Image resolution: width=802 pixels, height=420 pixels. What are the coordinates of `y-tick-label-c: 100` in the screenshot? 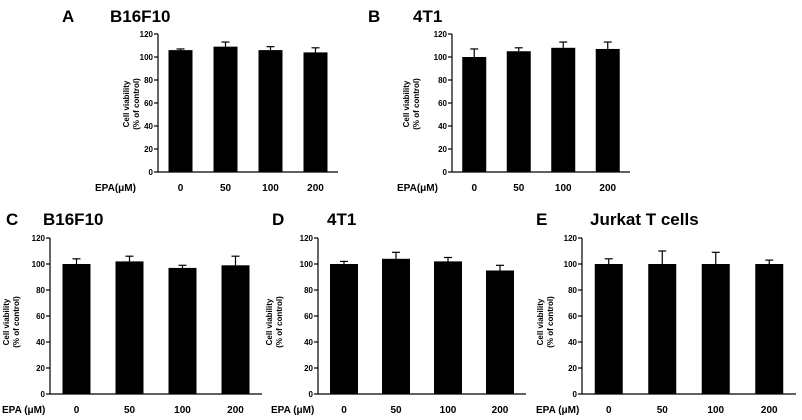 It's located at (39, 264).